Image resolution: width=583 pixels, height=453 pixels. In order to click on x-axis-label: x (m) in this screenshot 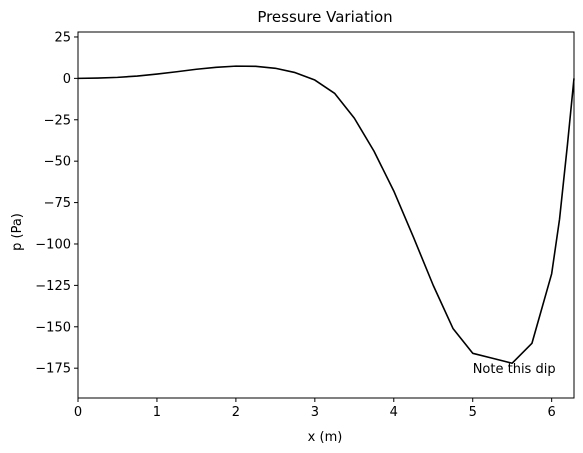, I will do `click(325, 437)`.